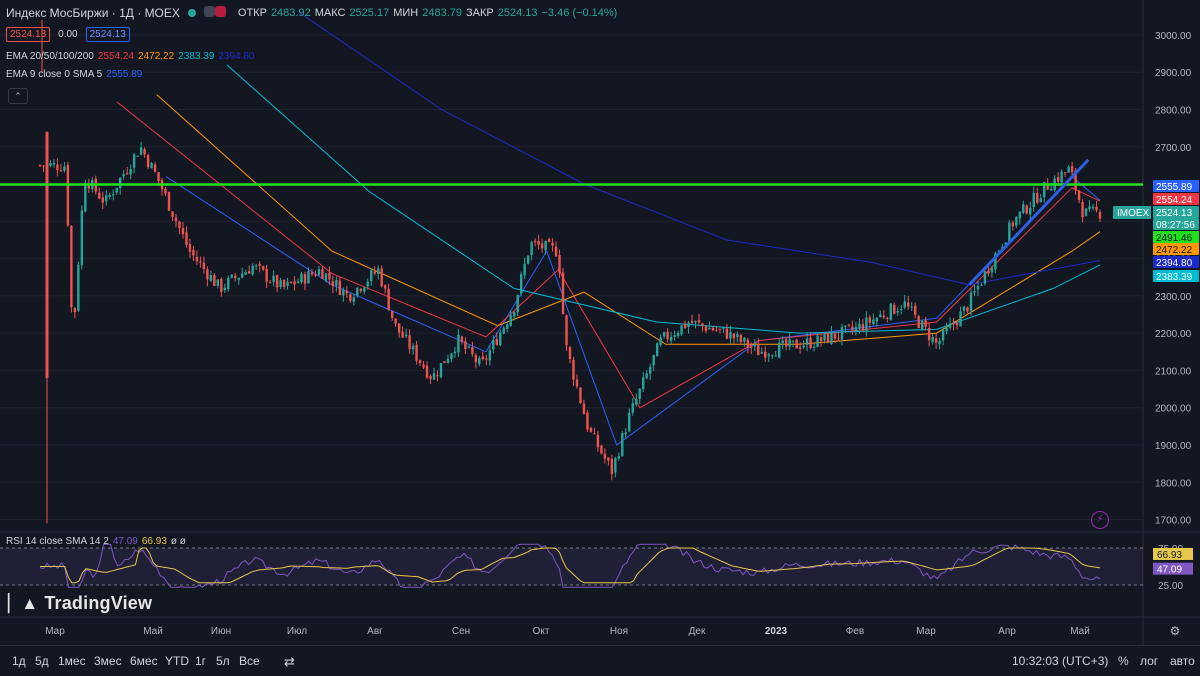 The height and width of the screenshot is (676, 1200). What do you see at coordinates (1173, 73) in the screenshot?
I see `price-tick-label: 2900.00` at bounding box center [1173, 73].